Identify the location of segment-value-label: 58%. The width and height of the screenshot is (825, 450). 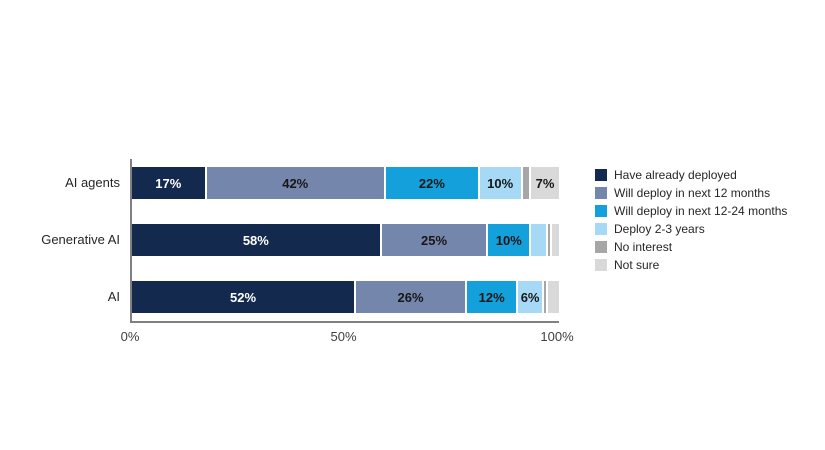
(255, 240).